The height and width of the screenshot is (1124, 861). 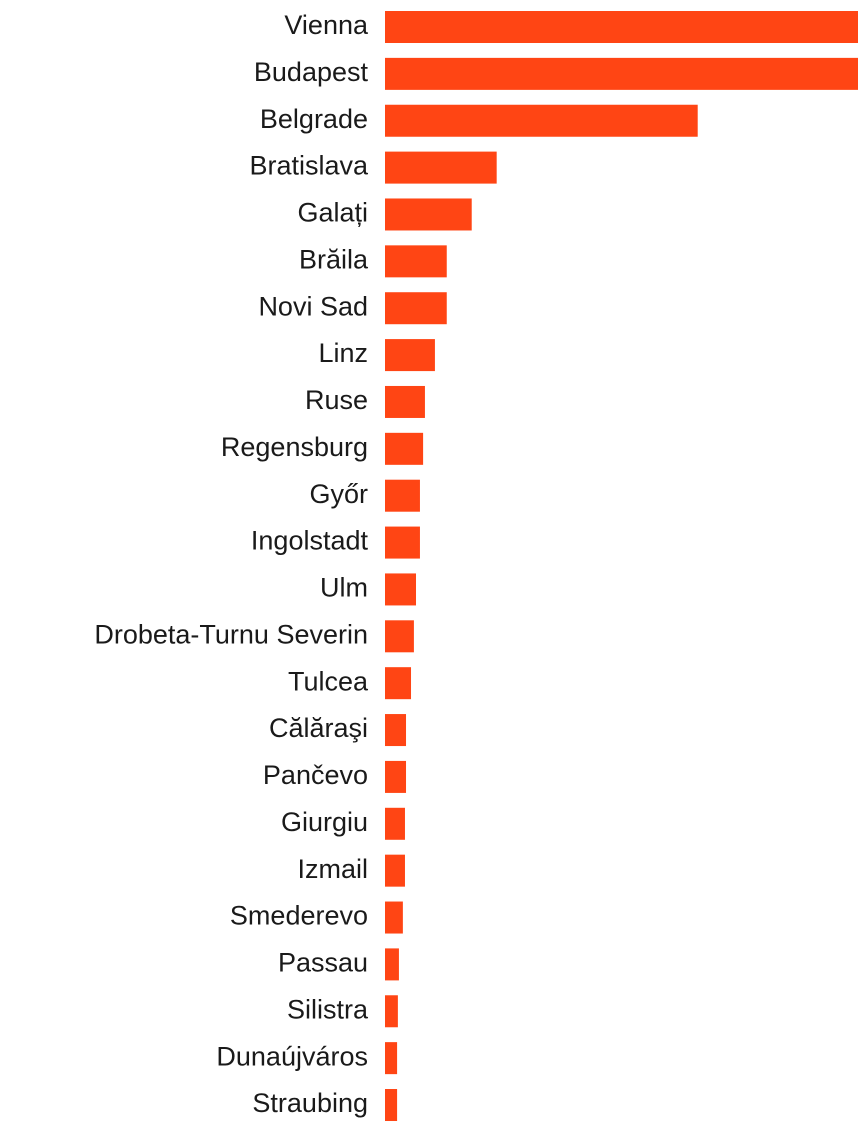 What do you see at coordinates (294, 447) in the screenshot?
I see `category-label: Regensburg` at bounding box center [294, 447].